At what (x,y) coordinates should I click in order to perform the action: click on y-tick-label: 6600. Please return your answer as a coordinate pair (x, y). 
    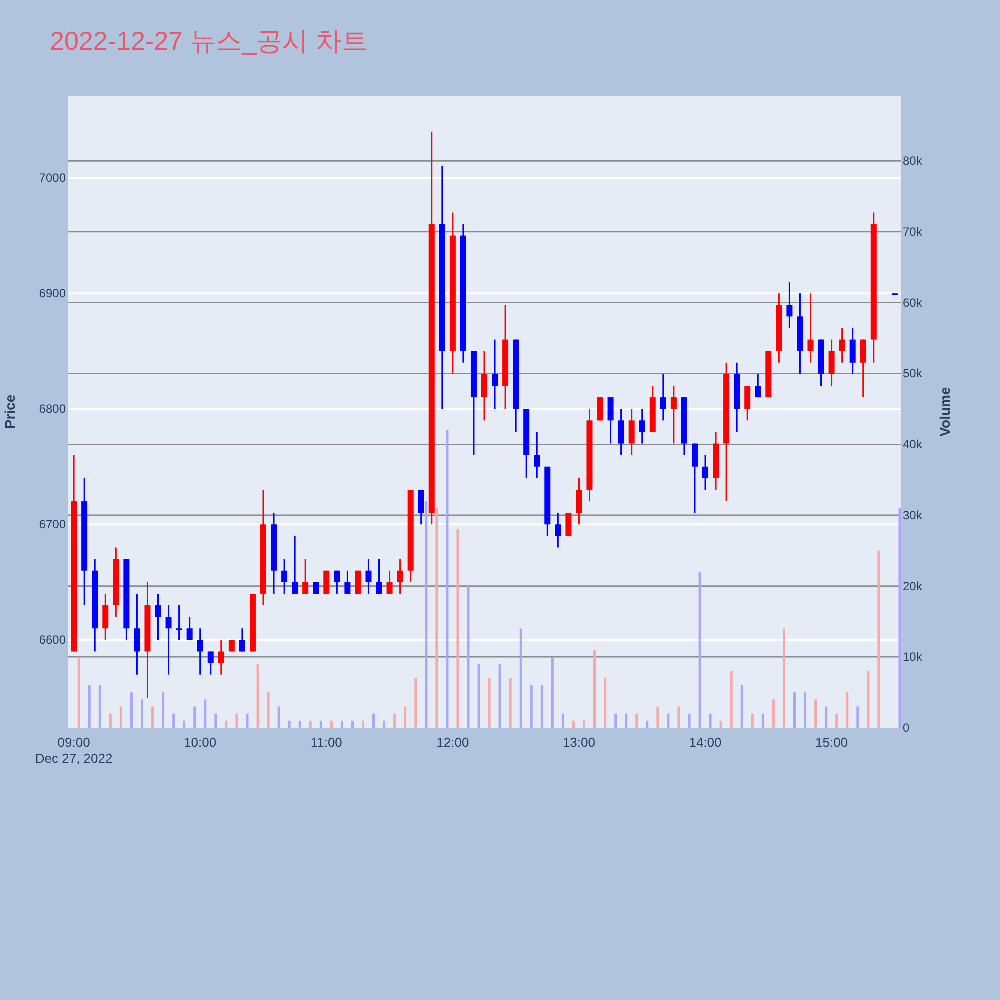
    Looking at the image, I should click on (52, 640).